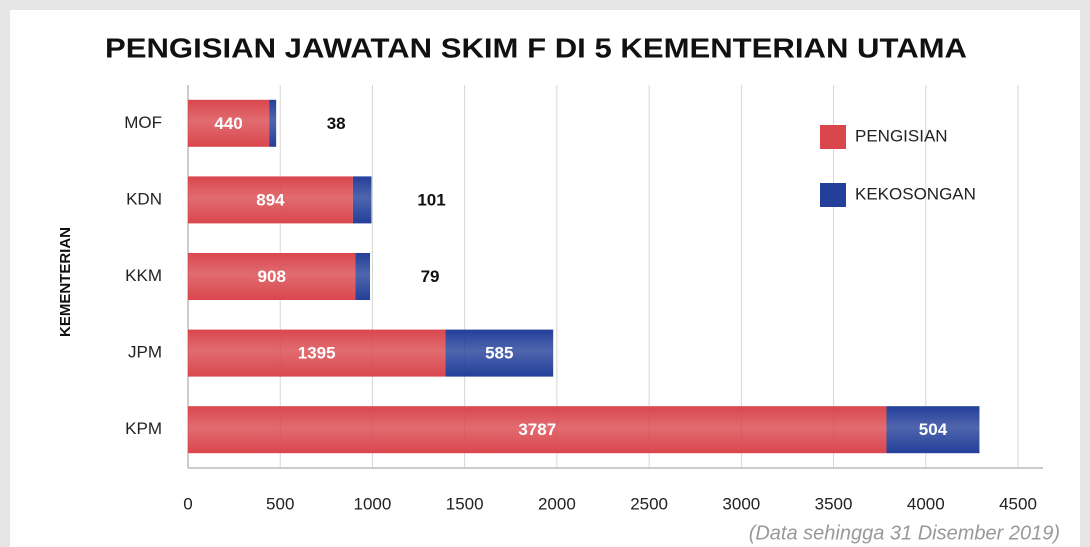 This screenshot has width=1090, height=547. Describe the element at coordinates (926, 503) in the screenshot. I see `x-tick-label: 4000` at that location.